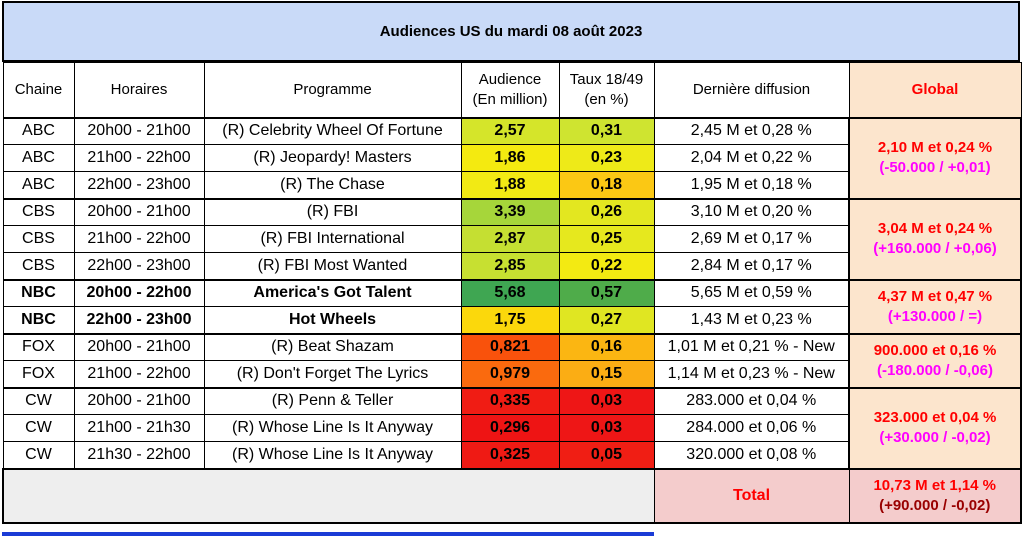 This screenshot has width=1024, height=536. What do you see at coordinates (935, 228) in the screenshot?
I see `global-main: 3,04 M et 0,24 %` at bounding box center [935, 228].